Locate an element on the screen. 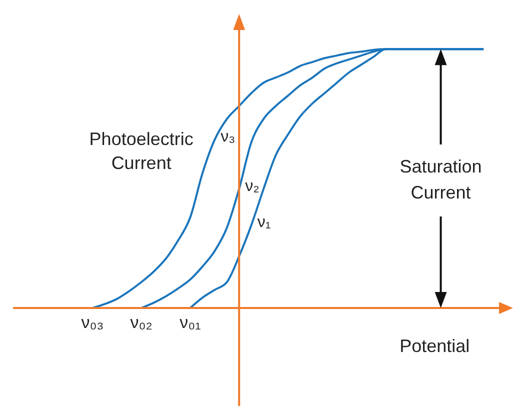 The width and height of the screenshot is (513, 414). x-tick-label: ν₀₃ is located at coordinates (92, 322).